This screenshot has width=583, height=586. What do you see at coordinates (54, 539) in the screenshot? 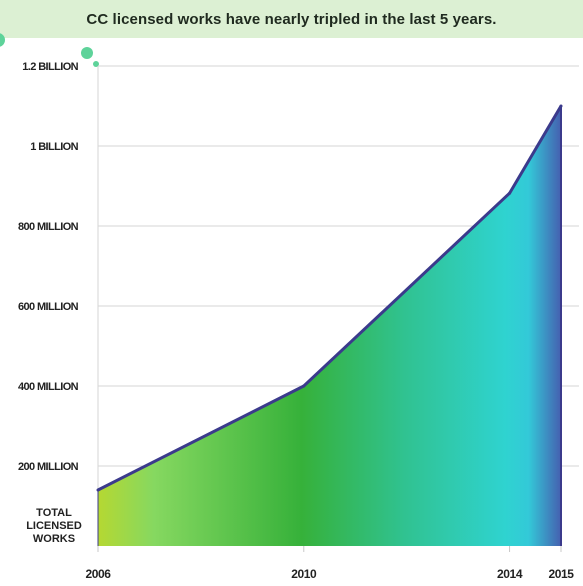
I see `y-axis-title-line-3: WORKS` at bounding box center [54, 539].